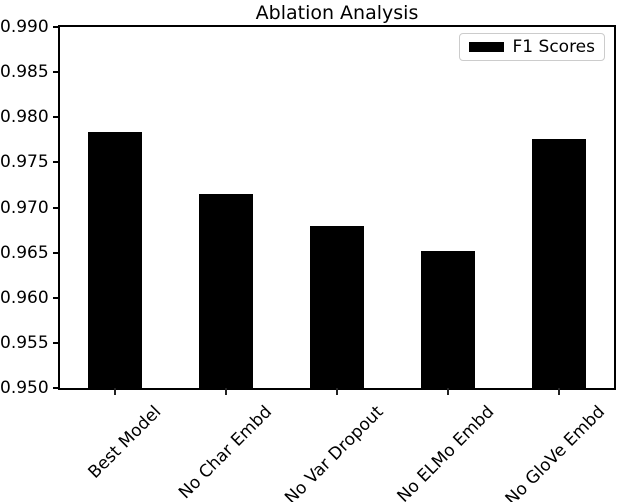 Image resolution: width=618 pixels, height=502 pixels. What do you see at coordinates (226, 452) in the screenshot?
I see `x-tick-label-no-char-embd: No Char Embd` at bounding box center [226, 452].